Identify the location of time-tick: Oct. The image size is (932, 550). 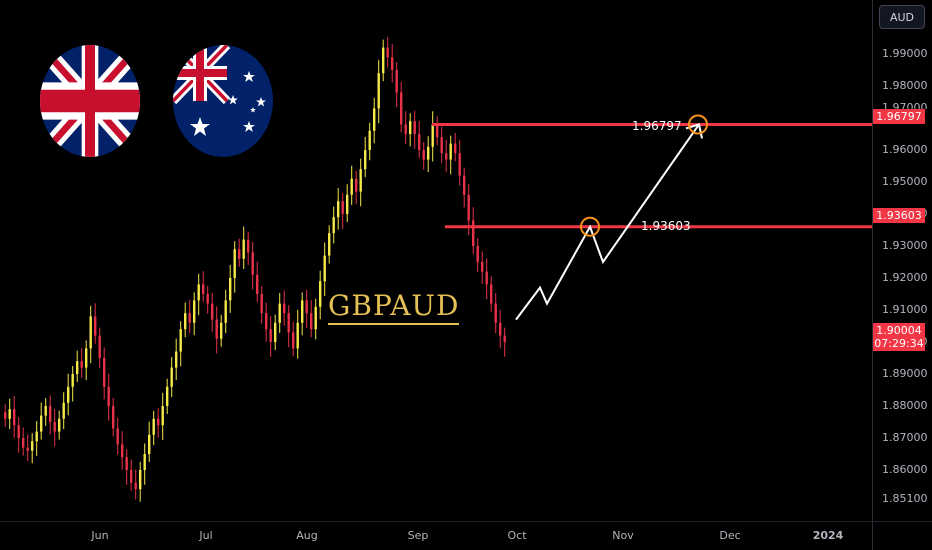
(517, 535).